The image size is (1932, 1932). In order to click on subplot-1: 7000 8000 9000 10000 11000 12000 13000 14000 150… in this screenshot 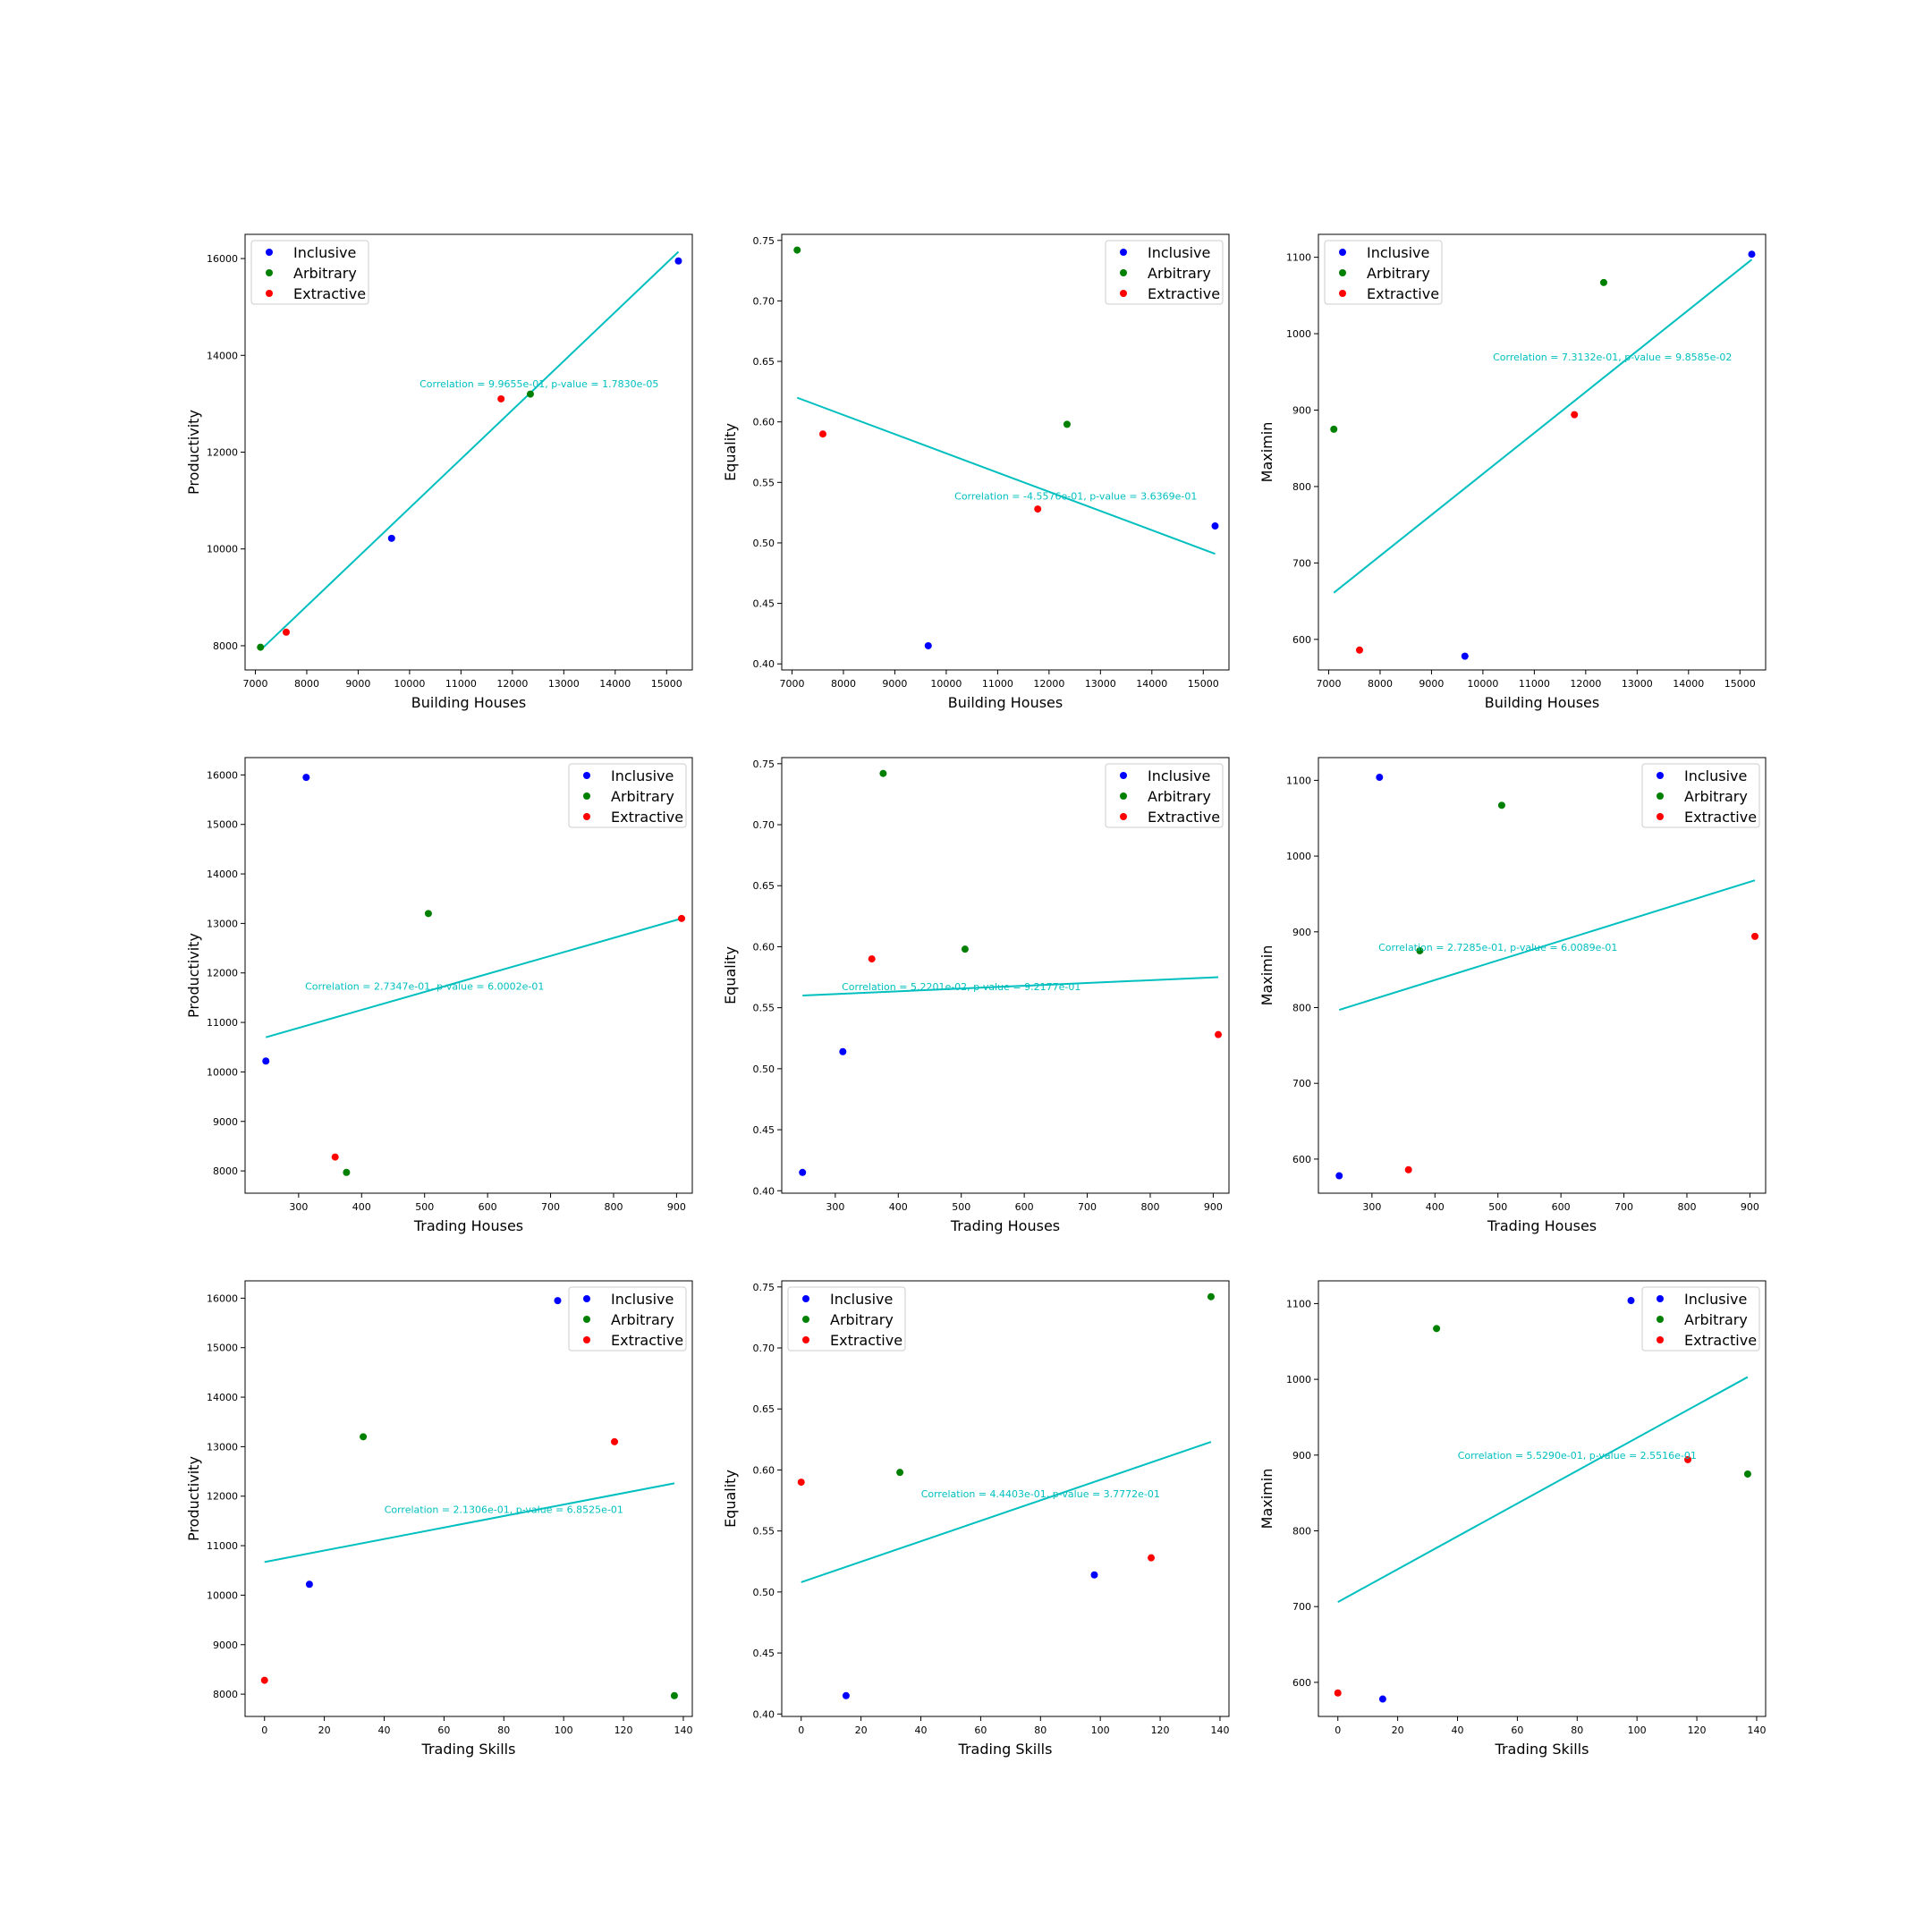, I will do `click(439, 472)`.